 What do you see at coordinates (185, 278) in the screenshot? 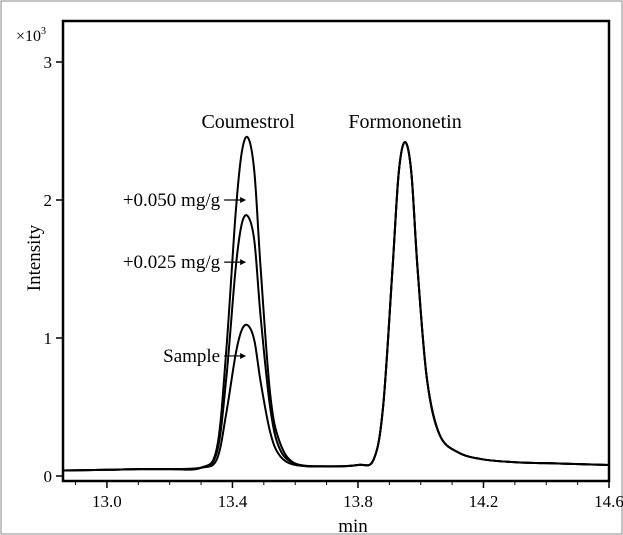
I see `annotations: +0.050 mg/g +0.025 mg/g Sample` at bounding box center [185, 278].